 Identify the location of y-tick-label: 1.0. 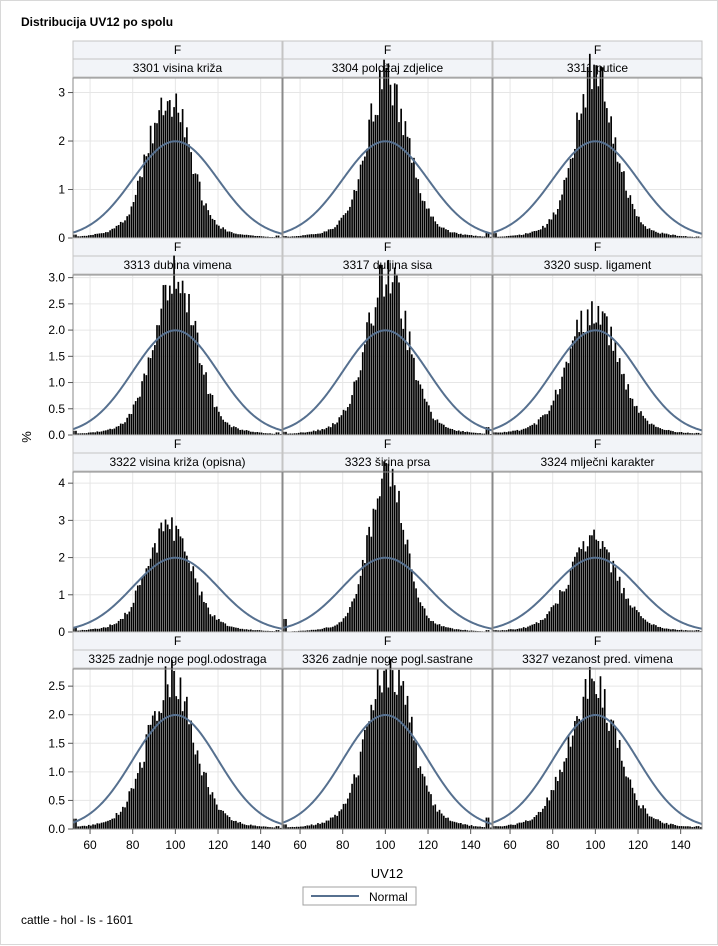
(56, 772).